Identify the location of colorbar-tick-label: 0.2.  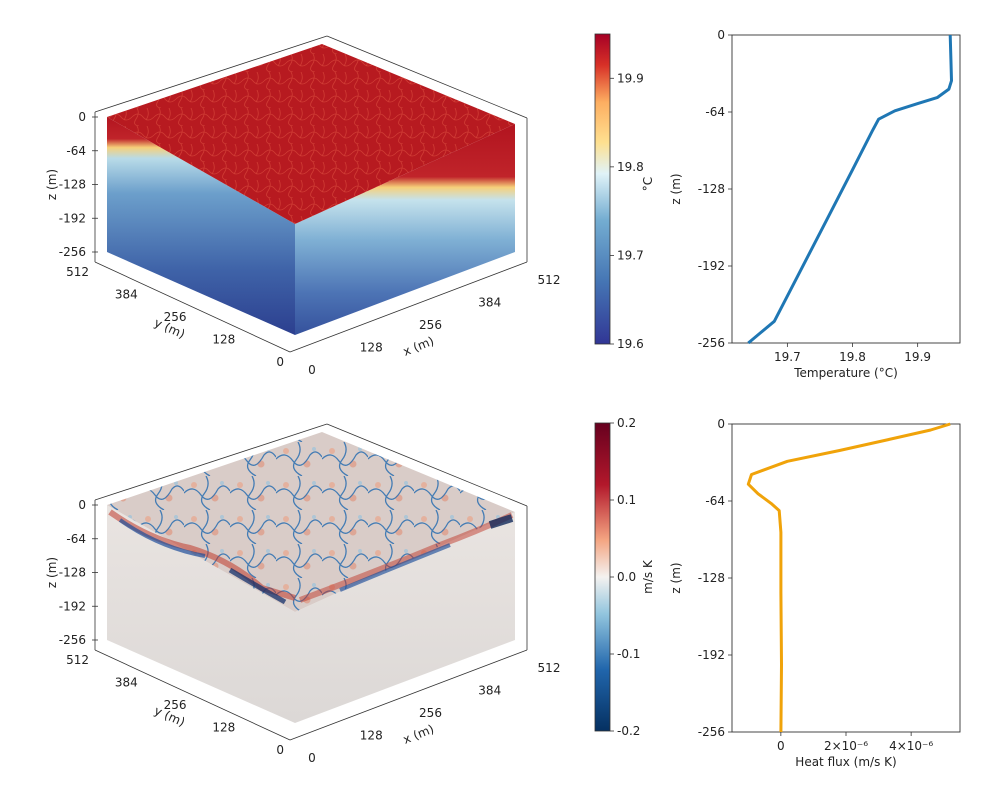
(626, 423).